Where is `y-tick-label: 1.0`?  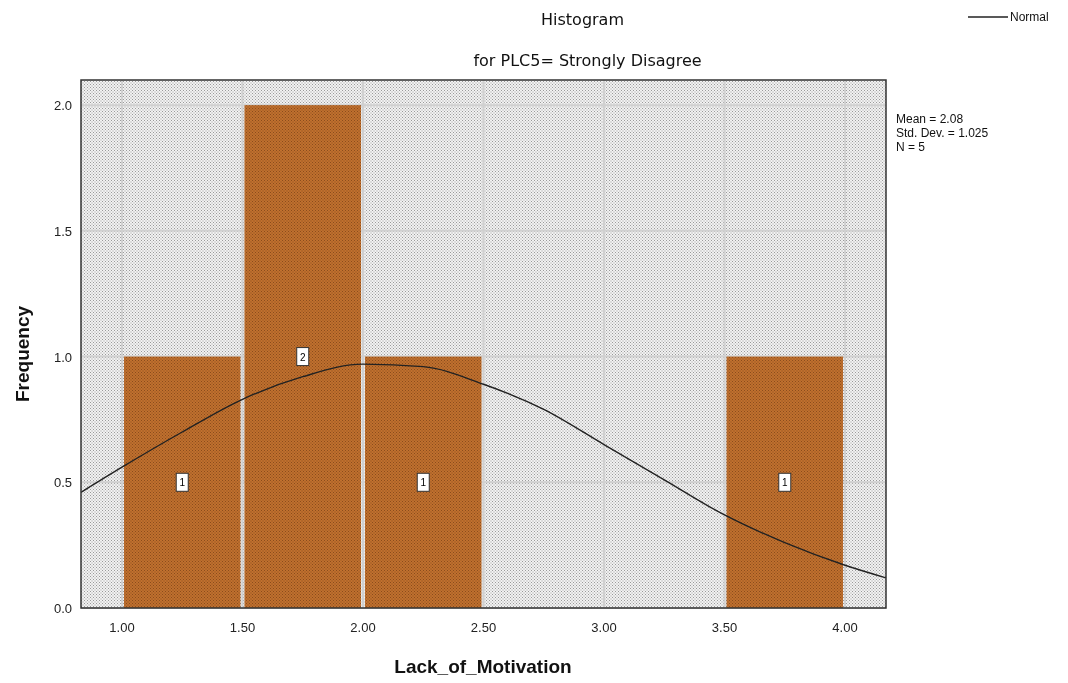
y-tick-label: 1.0 is located at coordinates (62, 357).